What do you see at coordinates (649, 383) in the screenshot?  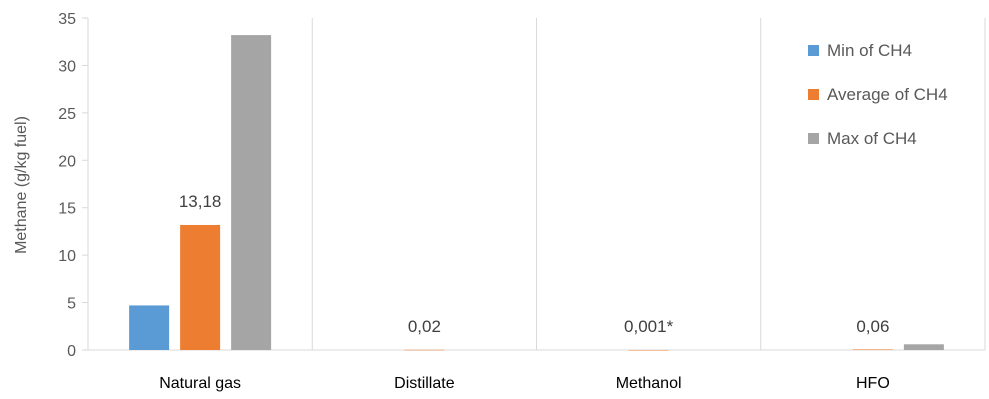 I see `x-tick-label: Methanol` at bounding box center [649, 383].